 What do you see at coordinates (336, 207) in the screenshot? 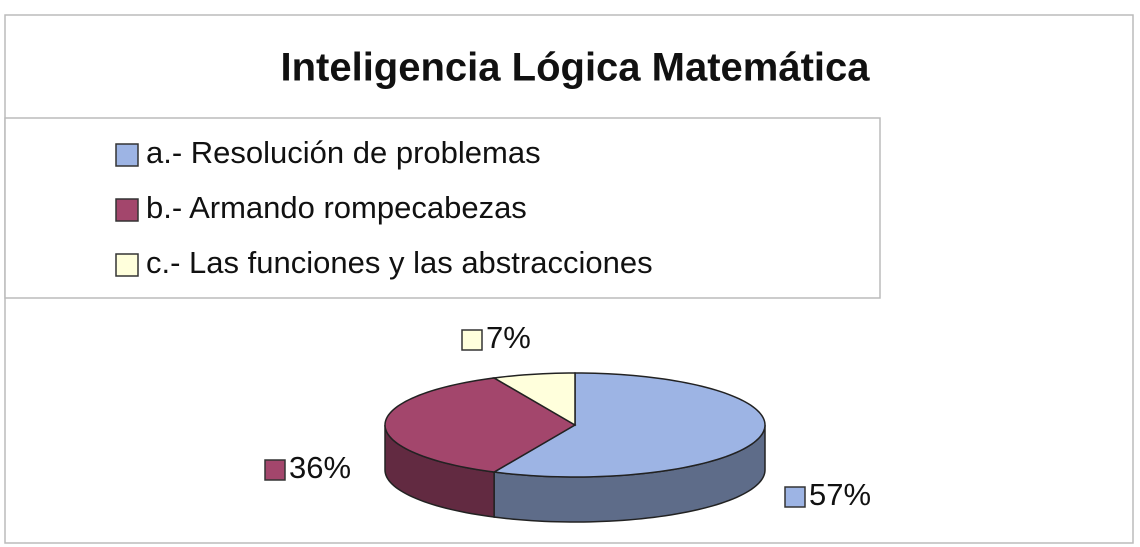
I see `legend-label: b.- Armando rompecabezas` at bounding box center [336, 207].